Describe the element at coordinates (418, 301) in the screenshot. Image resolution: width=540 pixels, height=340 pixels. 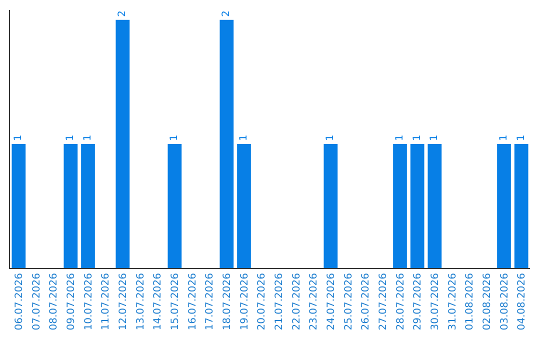
I see `x-tick-label: 29.07.2026` at that location.